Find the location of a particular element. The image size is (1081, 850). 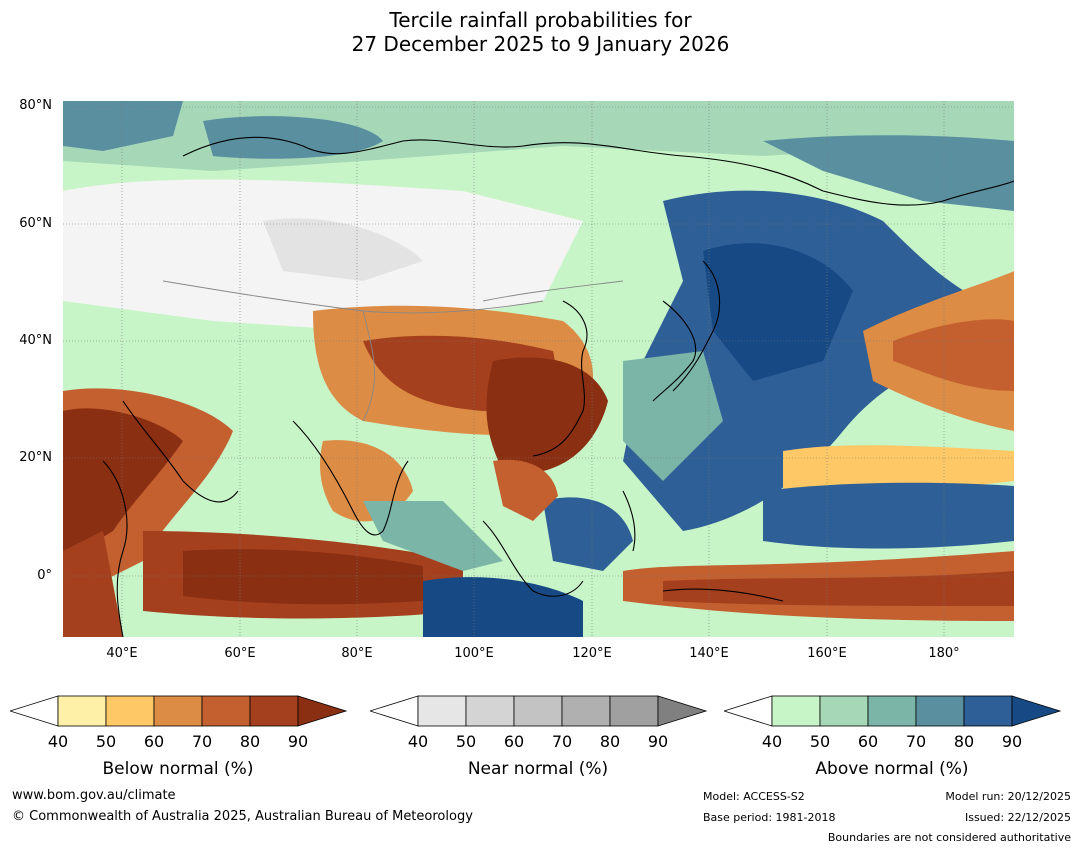

colorbar-near is located at coordinates (539, 711).